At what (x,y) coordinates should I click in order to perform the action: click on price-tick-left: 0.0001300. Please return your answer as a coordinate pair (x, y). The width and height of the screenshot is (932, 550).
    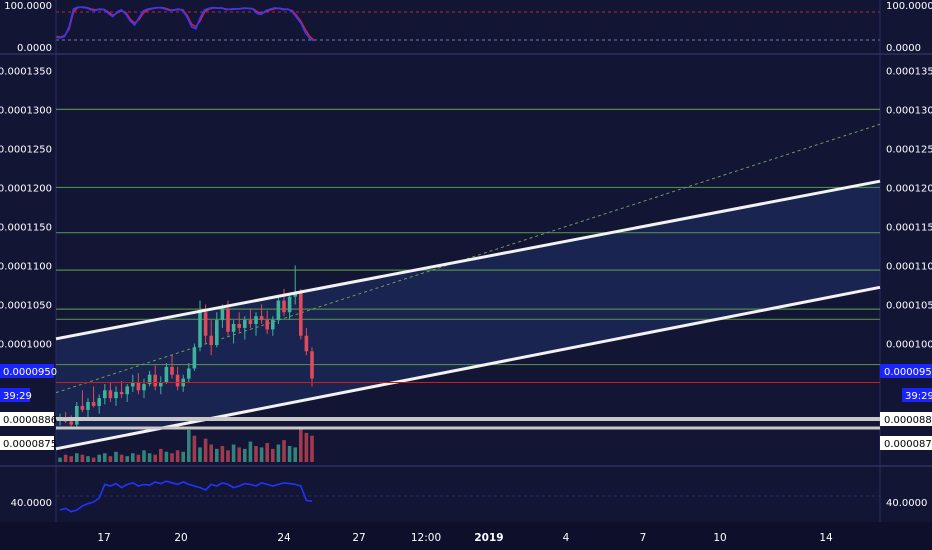
    Looking at the image, I should click on (26, 110).